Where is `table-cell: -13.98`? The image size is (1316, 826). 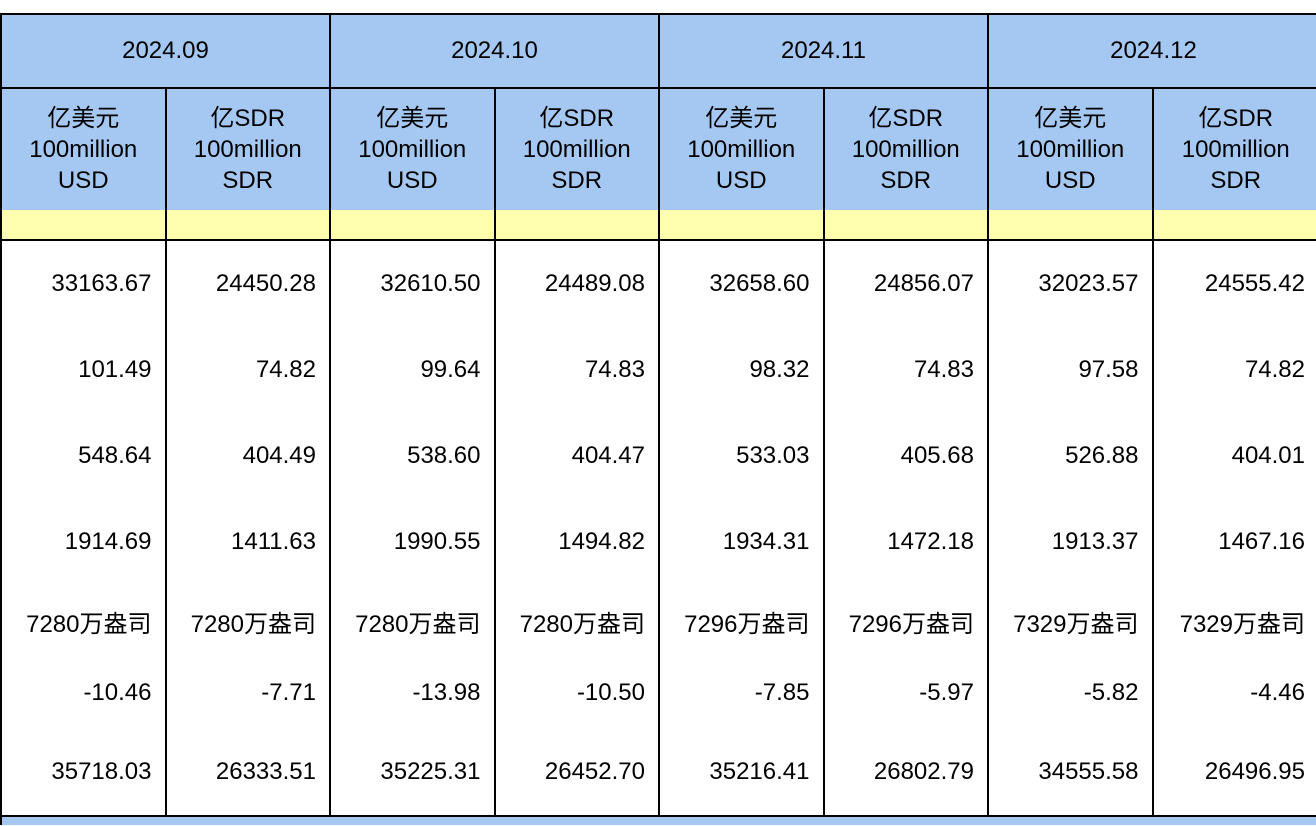 table-cell: -13.98 is located at coordinates (413, 693).